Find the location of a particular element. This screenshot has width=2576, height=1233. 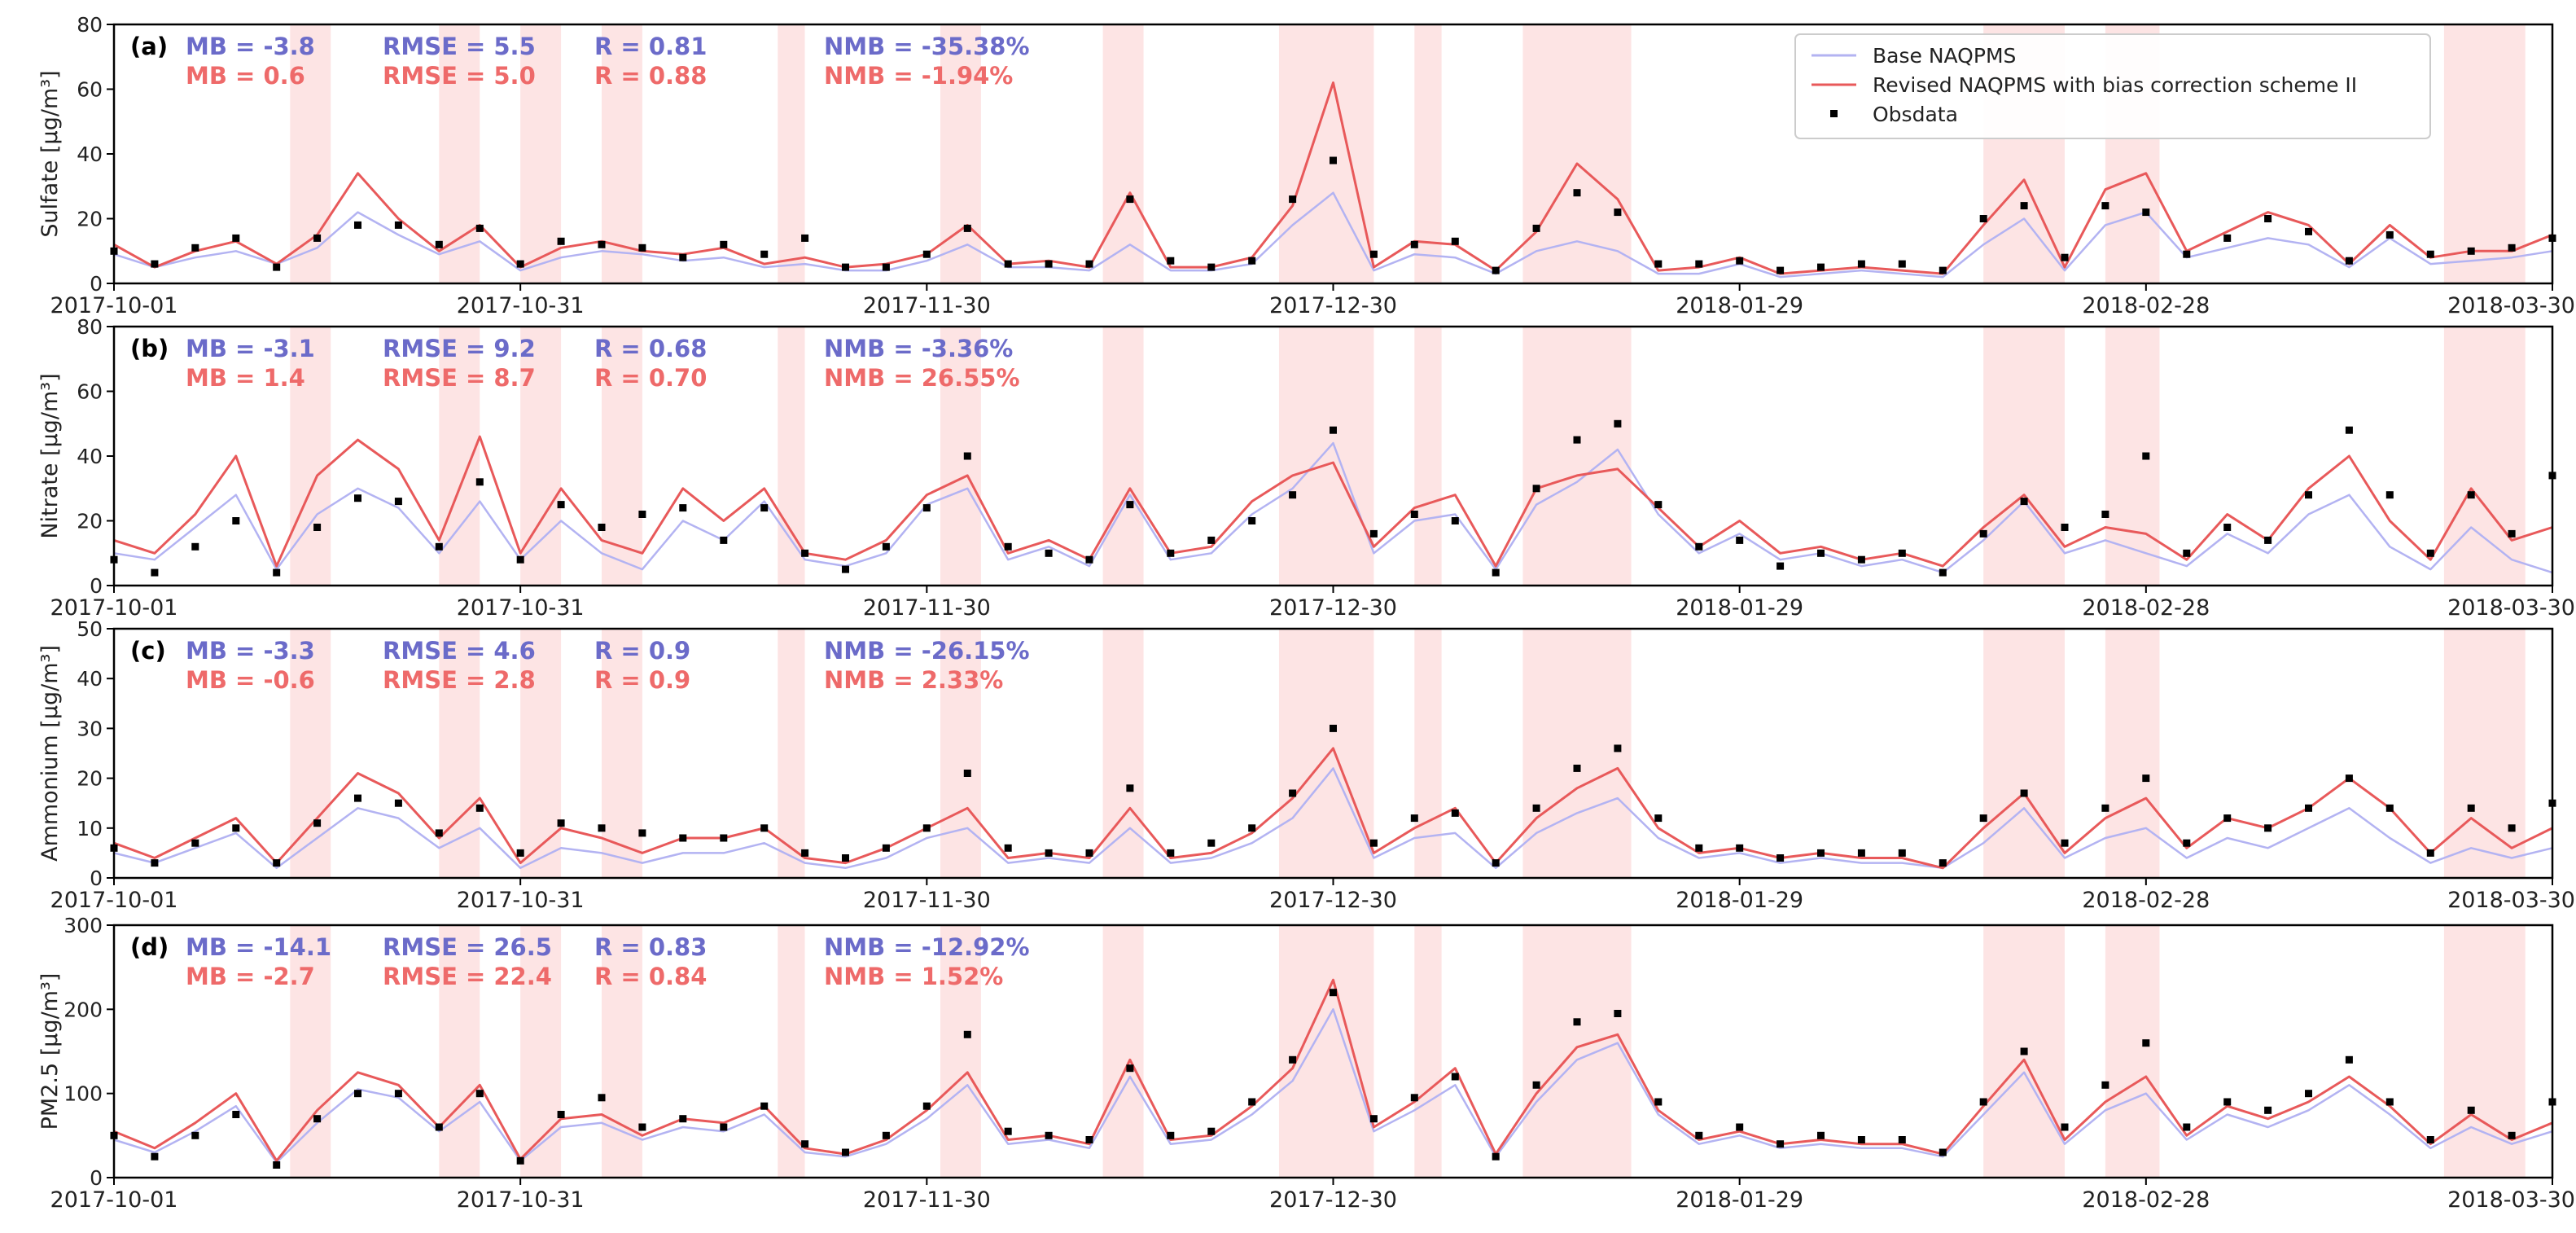

xtick-label-c-4: 2018-01-29 is located at coordinates (1739, 900).